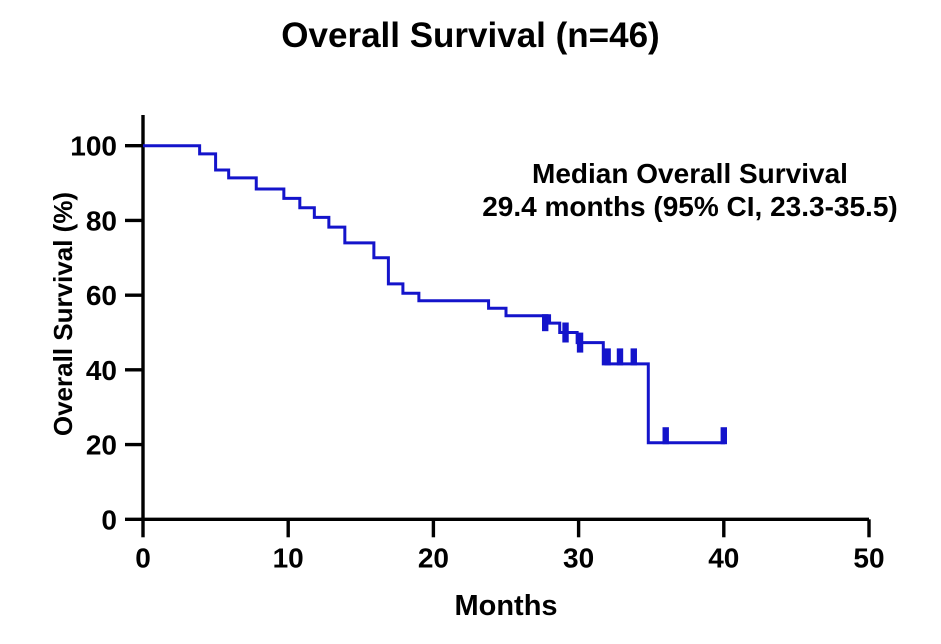  What do you see at coordinates (690, 206) in the screenshot?
I see `annotation-line-2: 29.4 months (95% CI, 23.3-35.5)` at bounding box center [690, 206].